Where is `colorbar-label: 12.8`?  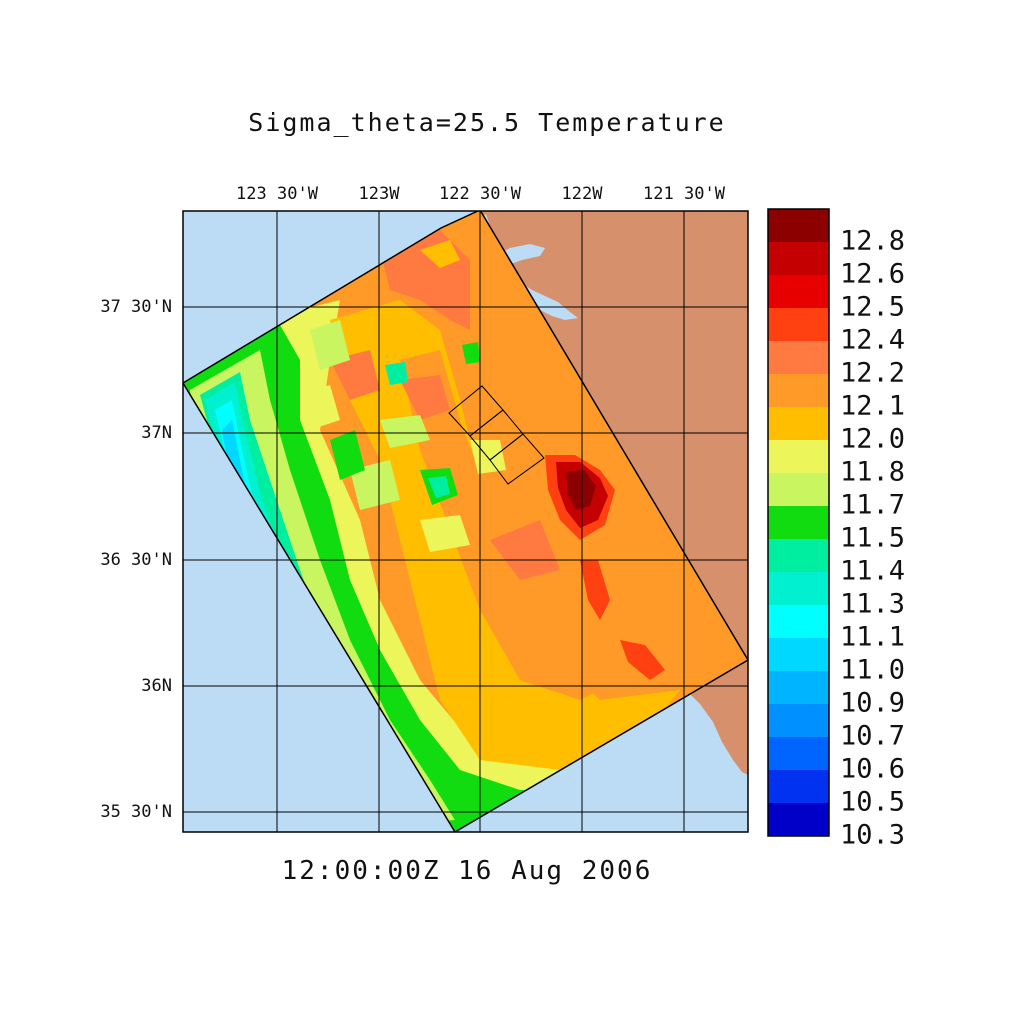 colorbar-label: 12.8 is located at coordinates (873, 241).